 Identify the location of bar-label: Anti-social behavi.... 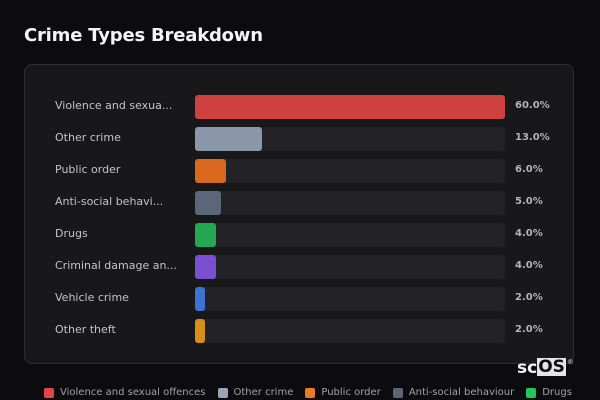
(109, 201).